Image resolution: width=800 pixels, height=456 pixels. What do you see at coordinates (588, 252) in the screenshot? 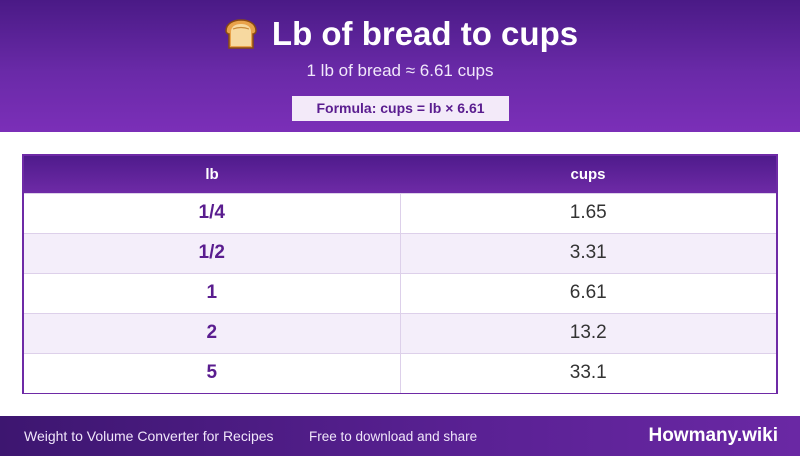
I see `cell-cups: 3.31` at bounding box center [588, 252].